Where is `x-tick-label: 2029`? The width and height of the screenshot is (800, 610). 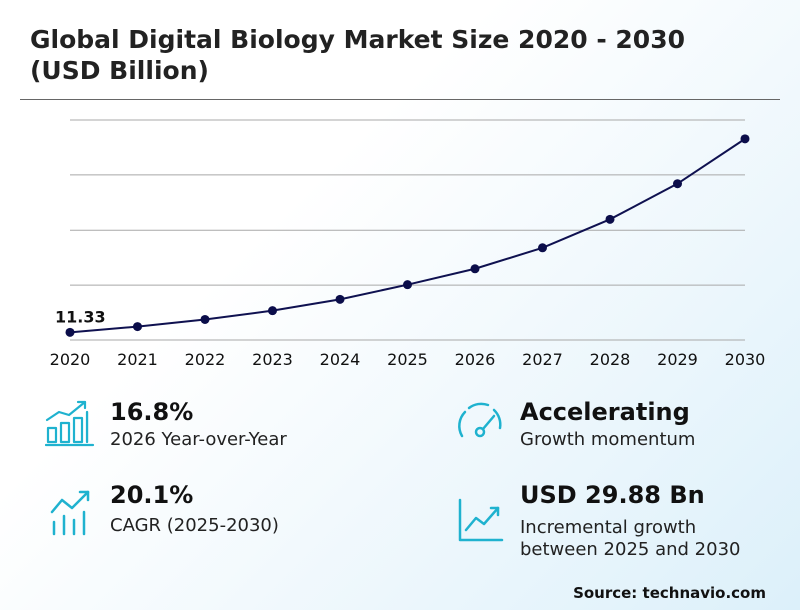 x-tick-label: 2029 is located at coordinates (677, 359).